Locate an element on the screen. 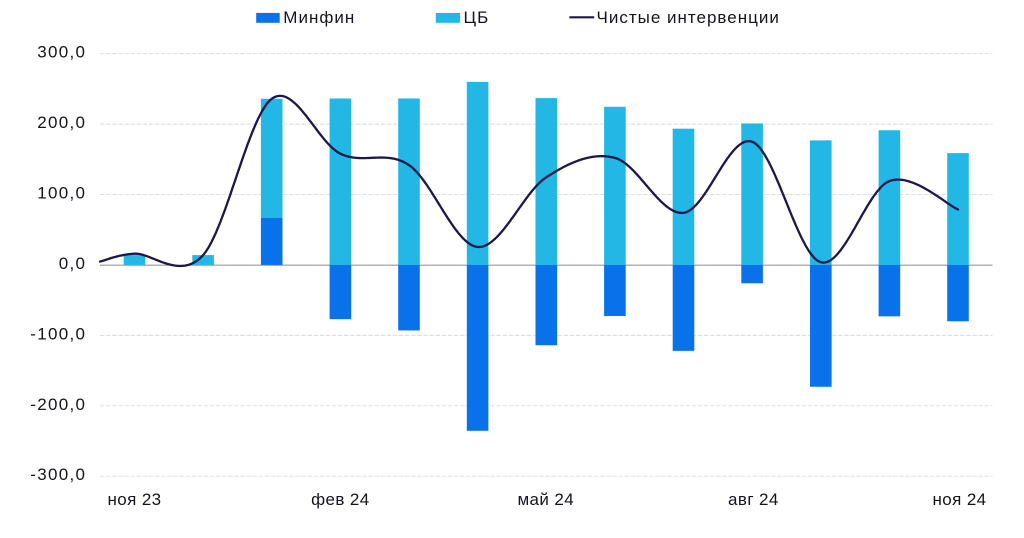  svg-text: ЦБ is located at coordinates (477, 17).